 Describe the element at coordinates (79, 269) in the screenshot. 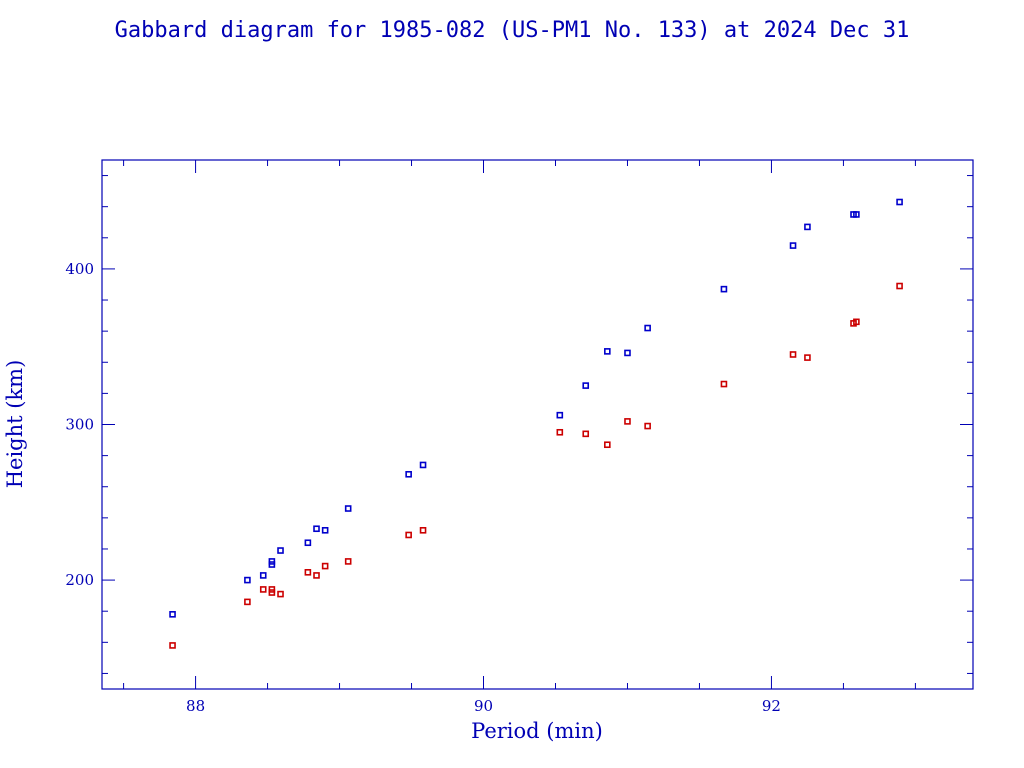

I see `y-tick-label: 400` at that location.